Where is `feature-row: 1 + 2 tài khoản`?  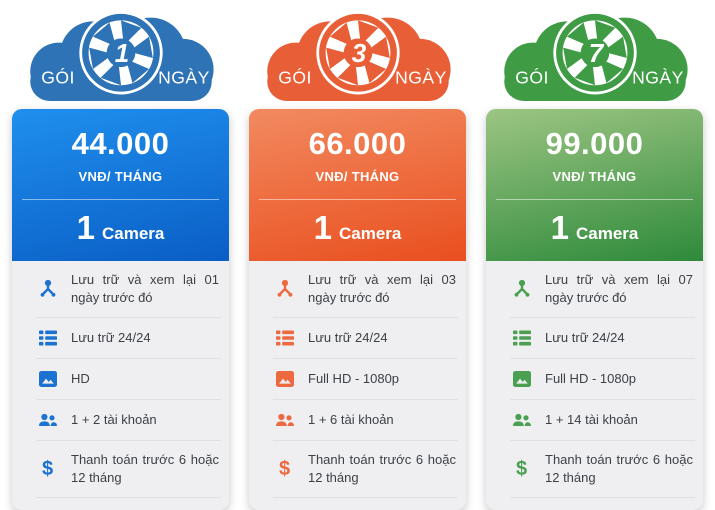 feature-row: 1 + 2 tài khoản is located at coordinates (120, 420).